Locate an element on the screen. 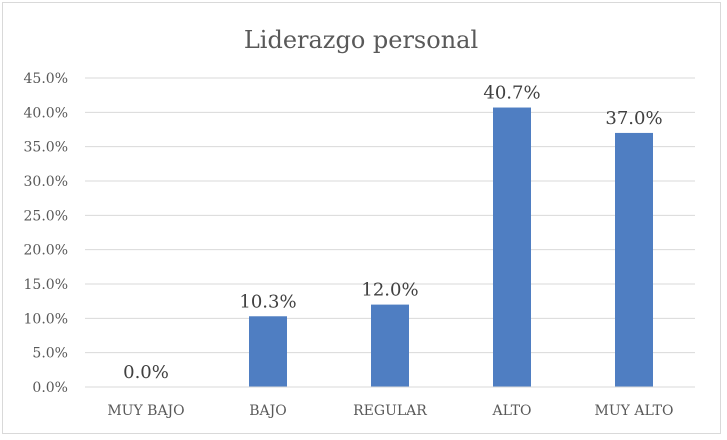  y-tick-label: 0.0% is located at coordinates (50, 388).